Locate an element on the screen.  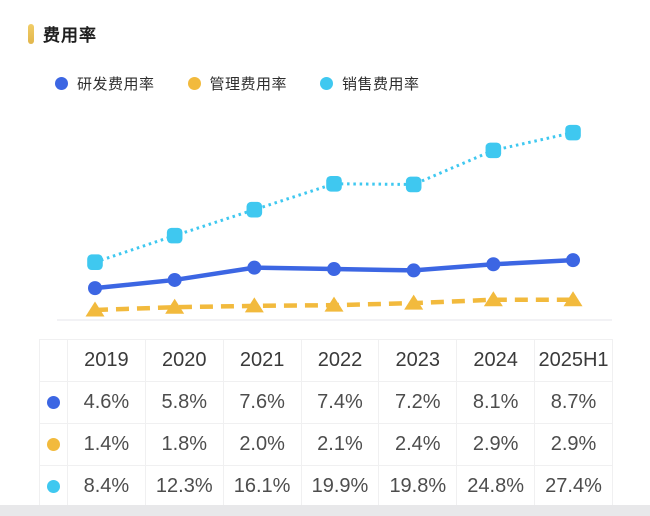
table-value-cell: 19.8% is located at coordinates (418, 486).